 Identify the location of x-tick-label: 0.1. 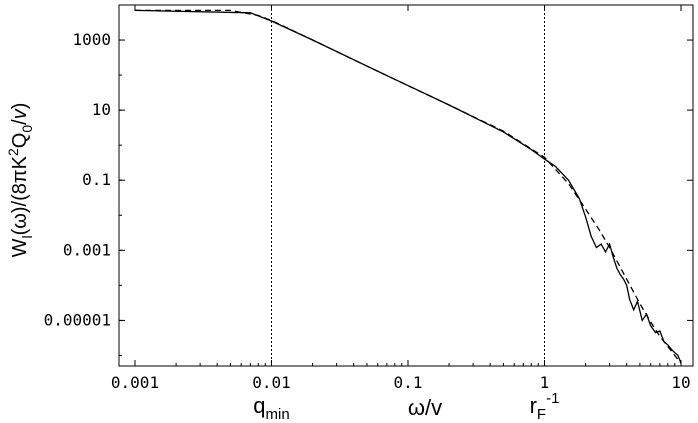
(408, 382).